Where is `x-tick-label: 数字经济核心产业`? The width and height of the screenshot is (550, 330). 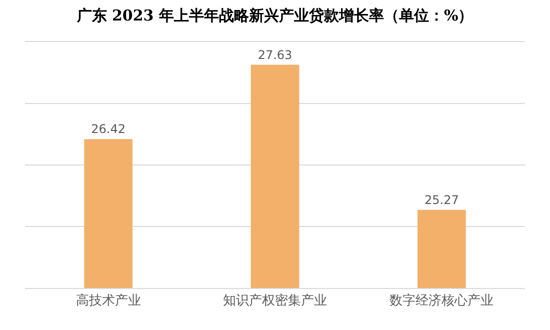
x-tick-label: 数字经济核心产业 is located at coordinates (442, 300).